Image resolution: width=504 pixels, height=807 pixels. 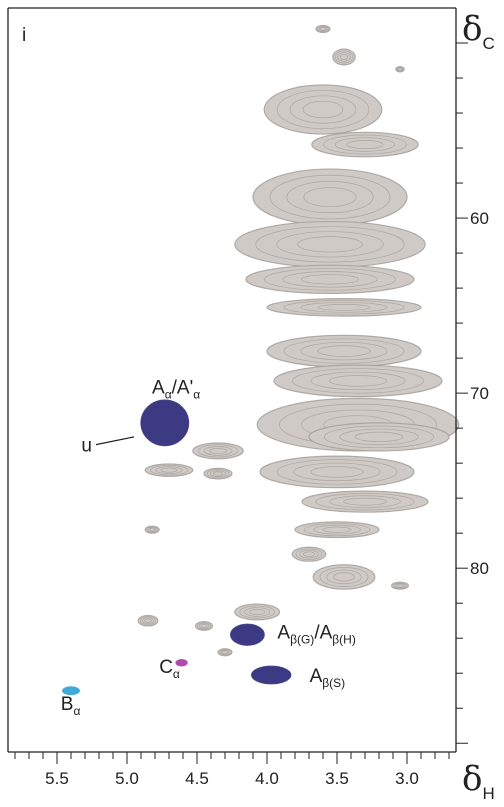 I want to click on x-tick-label: 3.5, so click(x=337, y=778).